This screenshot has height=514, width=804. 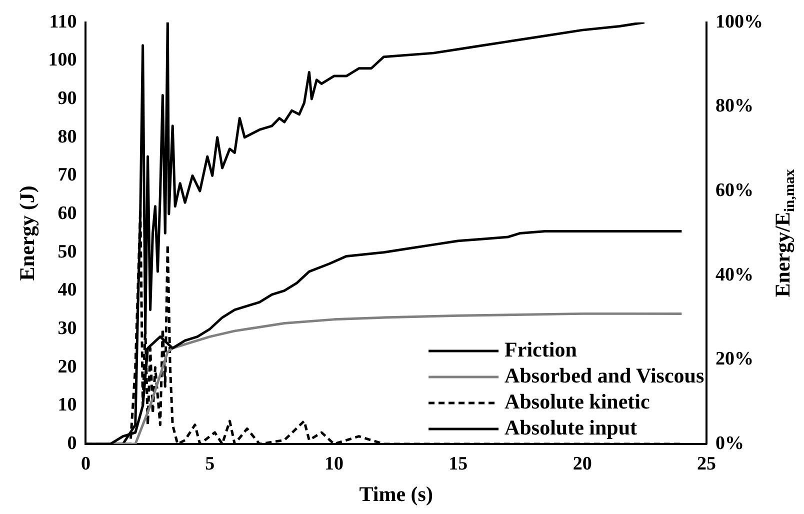 I want to click on x-tick-label: 5, so click(x=210, y=463).